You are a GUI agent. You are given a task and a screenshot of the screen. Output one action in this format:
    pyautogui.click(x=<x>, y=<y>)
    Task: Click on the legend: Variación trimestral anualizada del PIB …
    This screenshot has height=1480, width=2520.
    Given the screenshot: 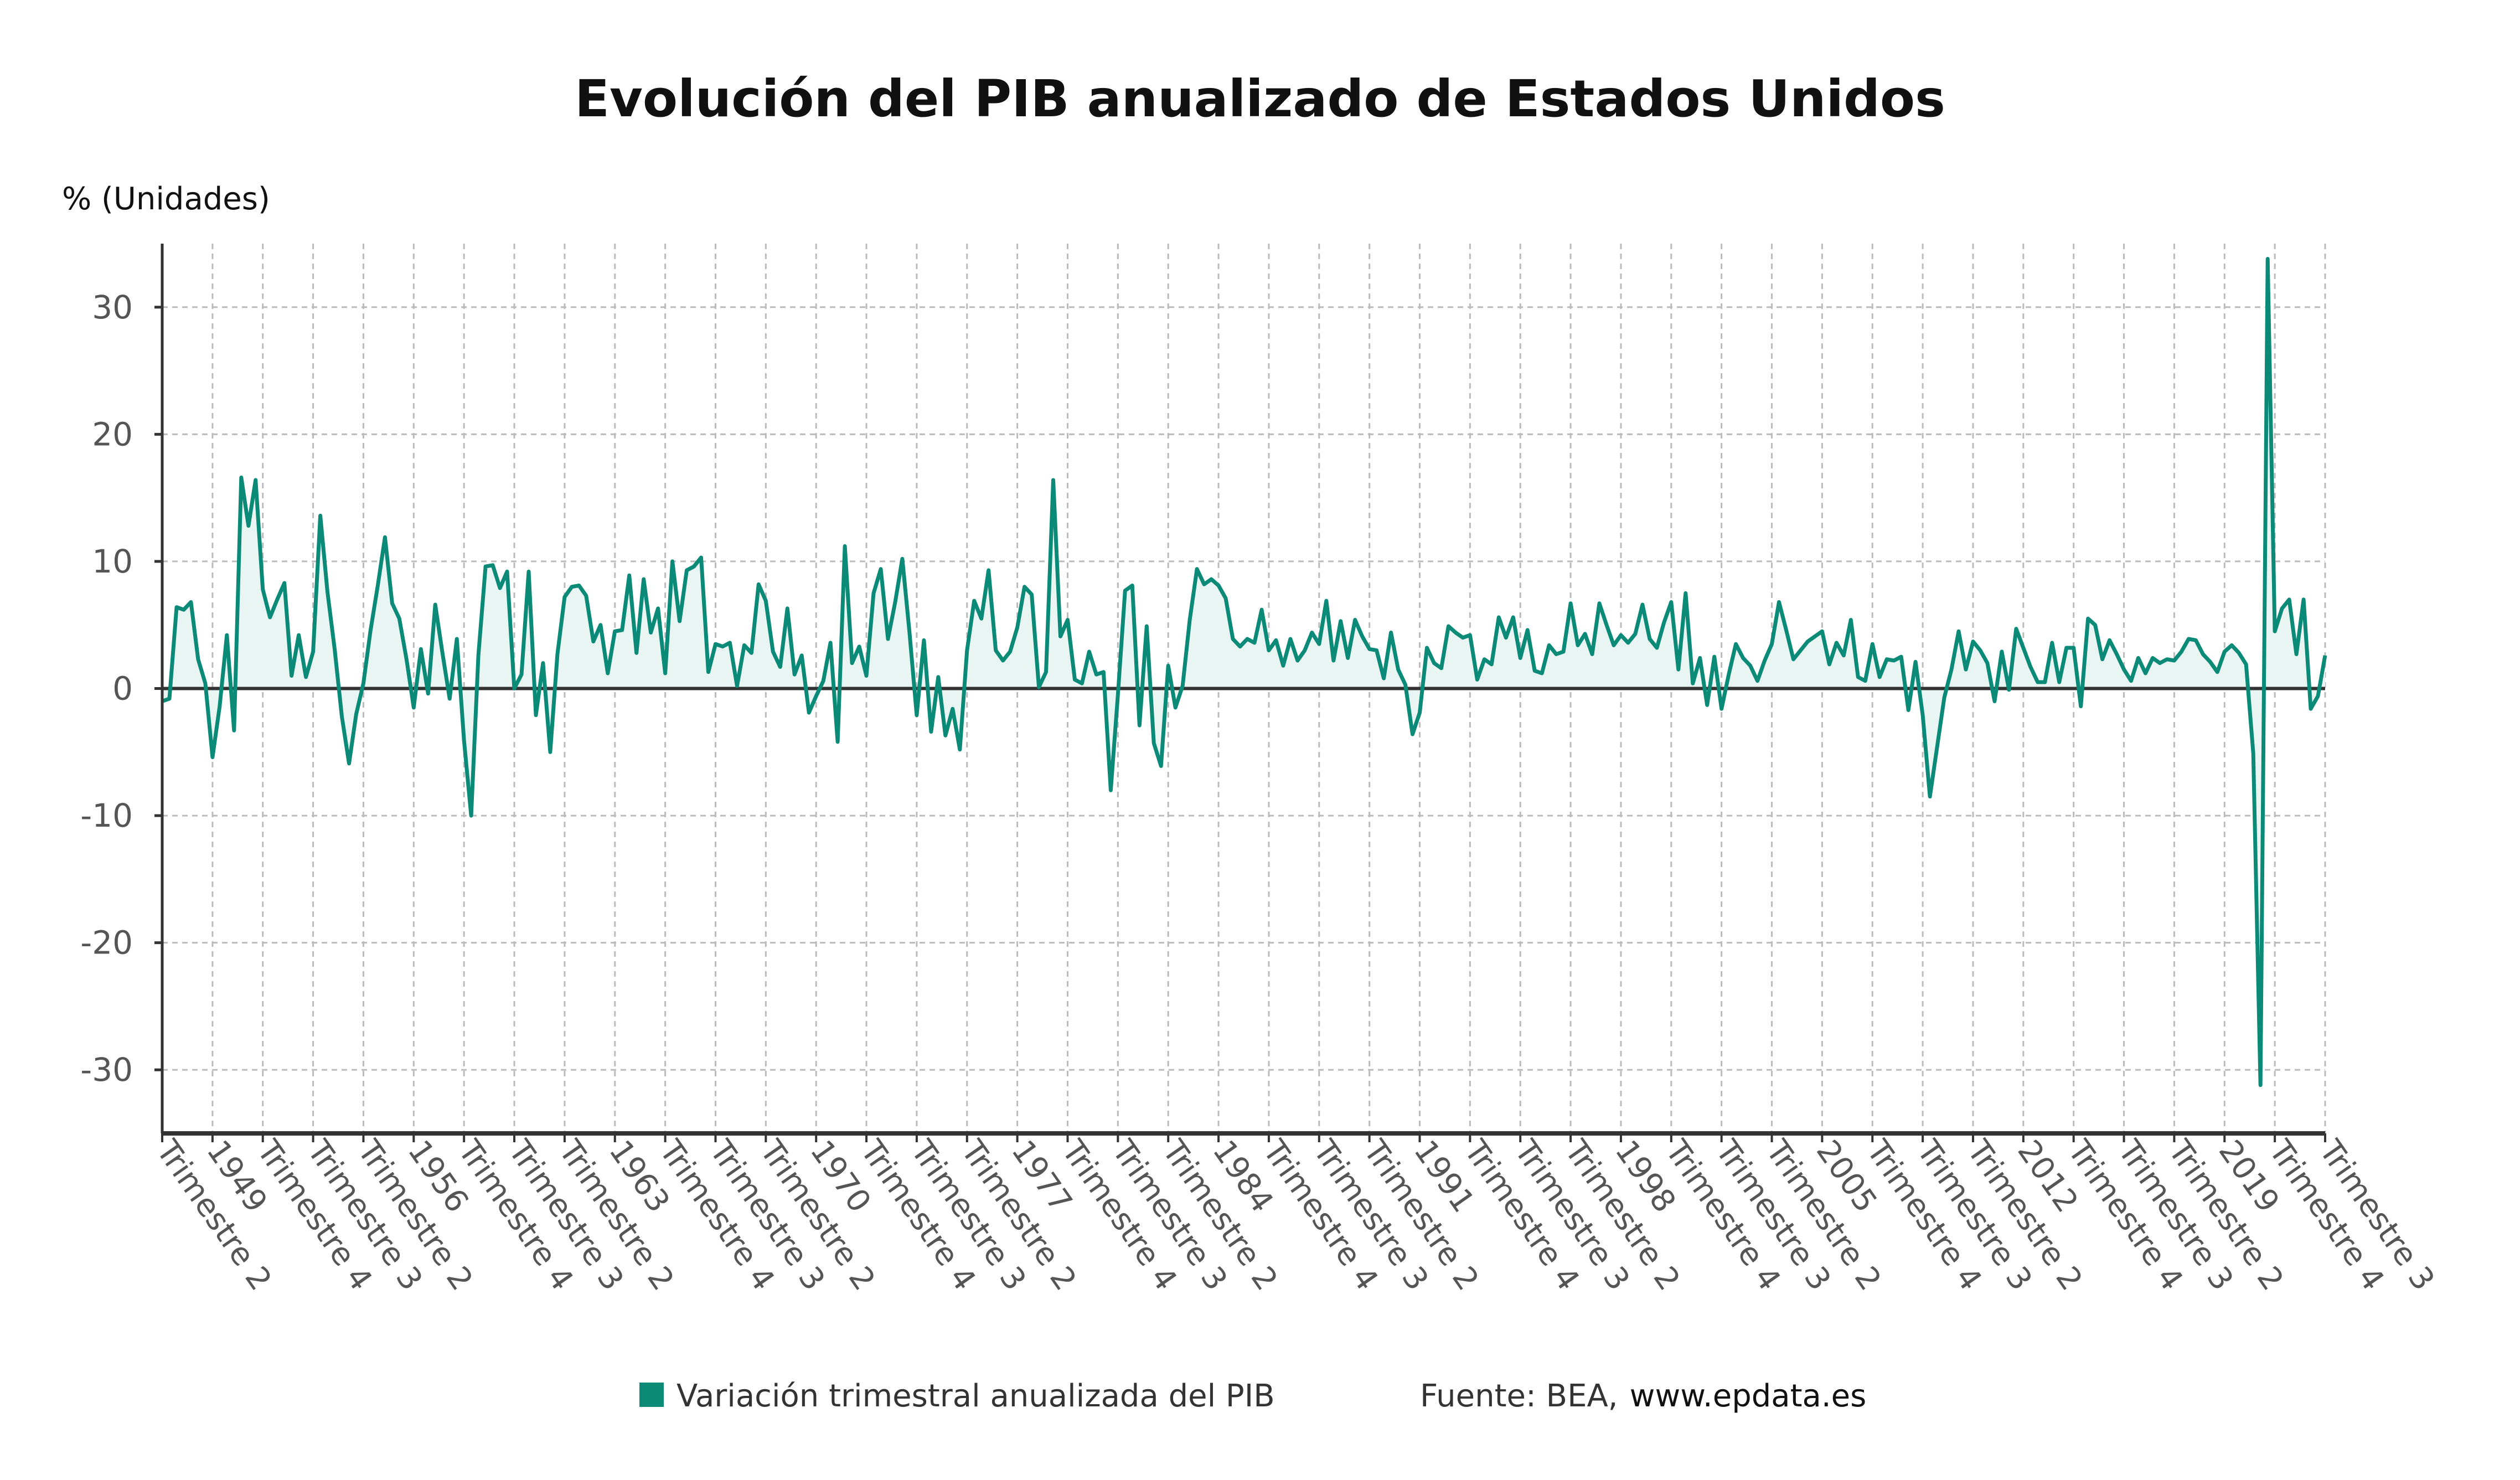 What is the action you would take?
    pyautogui.click(x=1253, y=1396)
    